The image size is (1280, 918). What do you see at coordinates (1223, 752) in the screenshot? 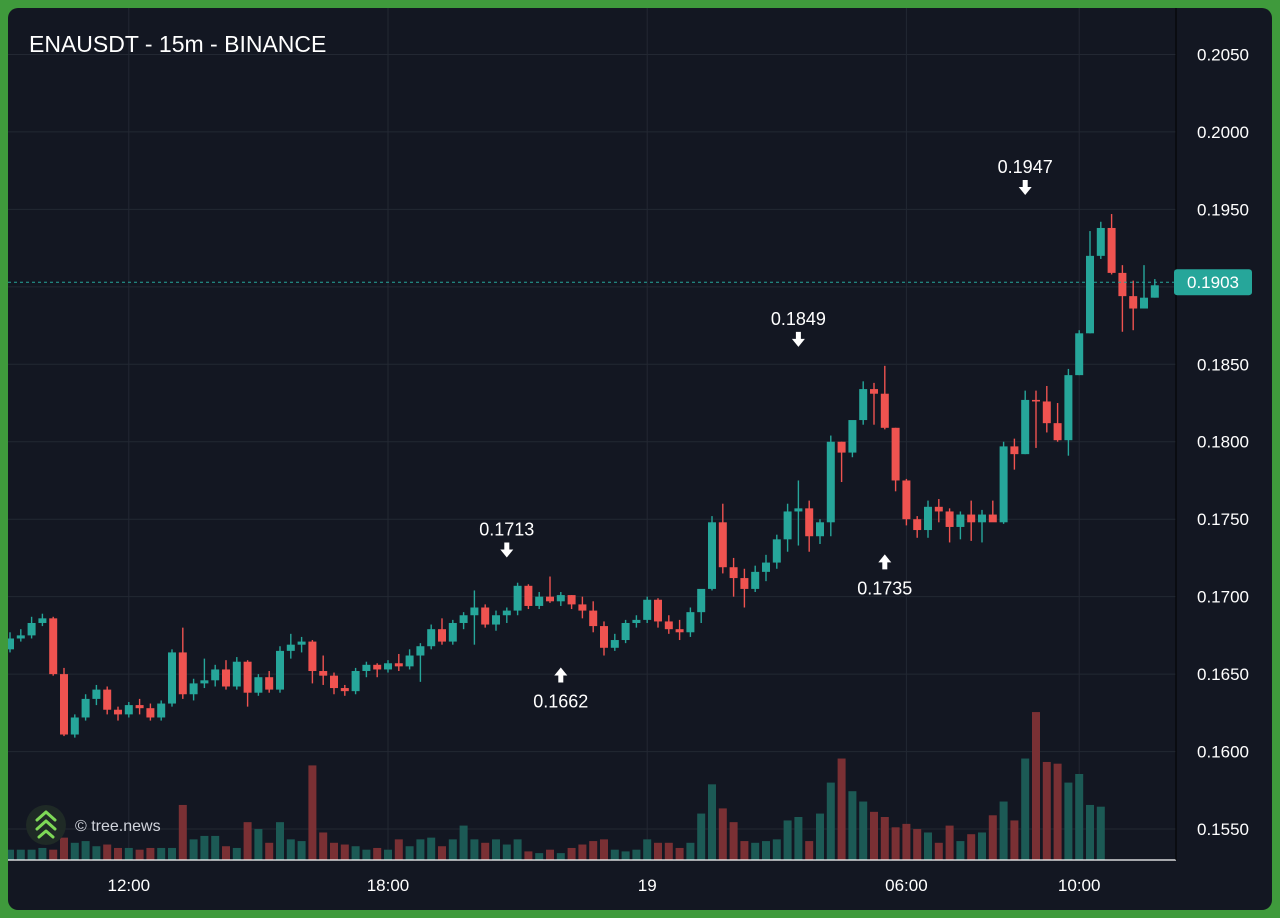
I see `y-tick-label: 0.1600` at bounding box center [1223, 752].